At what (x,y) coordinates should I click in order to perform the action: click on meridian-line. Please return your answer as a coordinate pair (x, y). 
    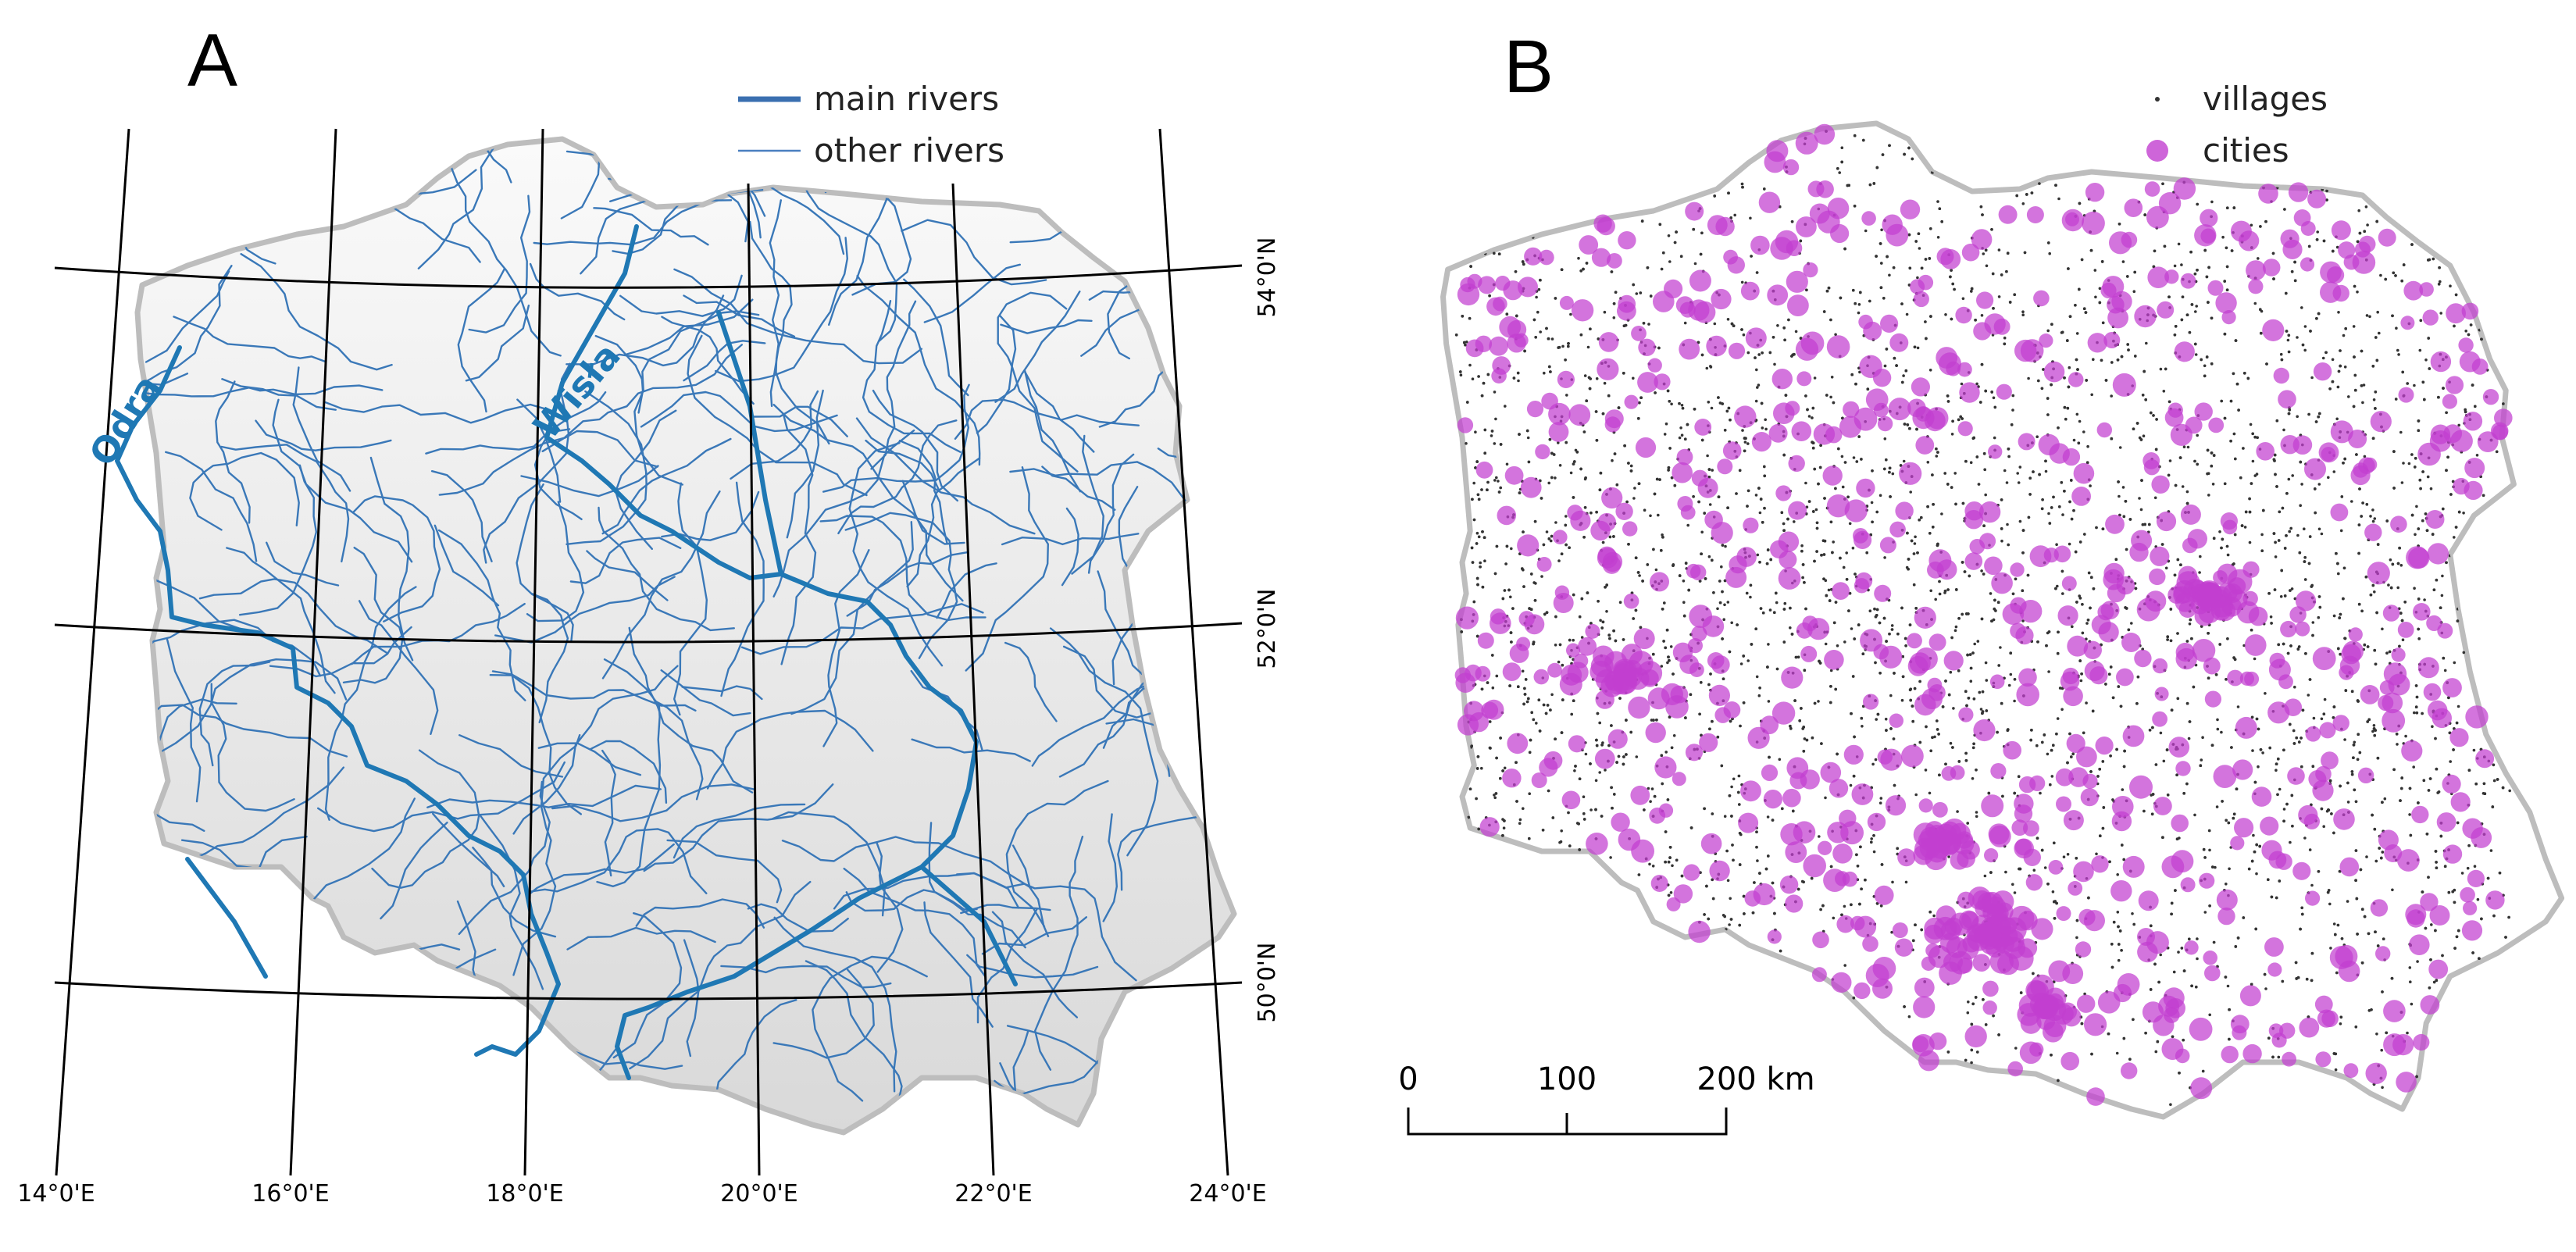
    Looking at the image, I should click on (754, 679).